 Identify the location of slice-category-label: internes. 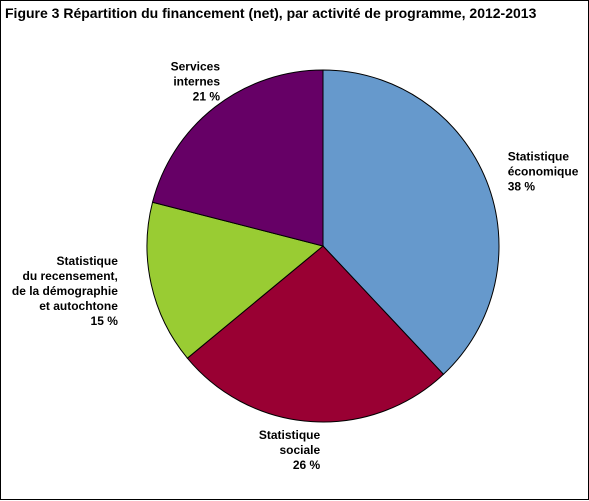
(196, 81).